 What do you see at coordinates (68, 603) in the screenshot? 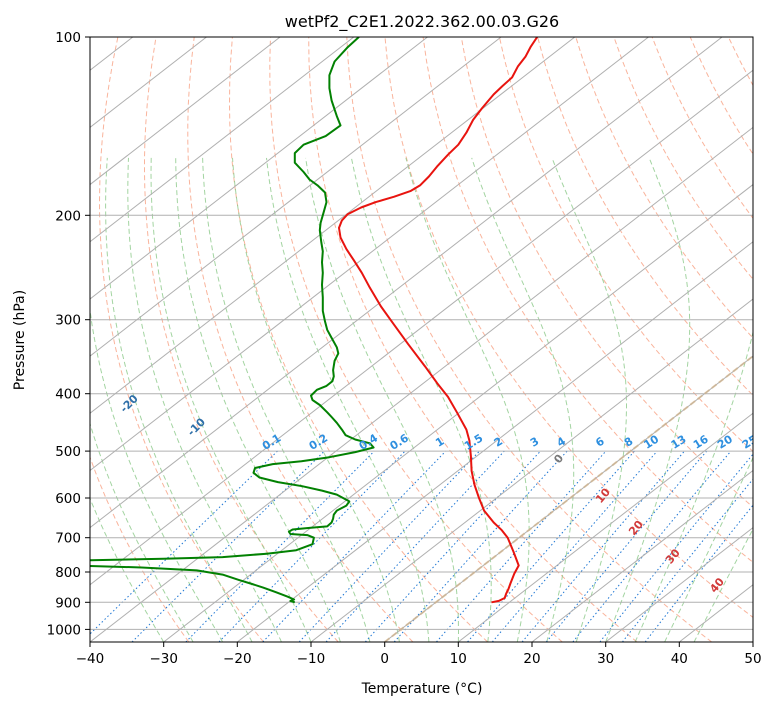
I see `y-tick-label: 900` at bounding box center [68, 603].